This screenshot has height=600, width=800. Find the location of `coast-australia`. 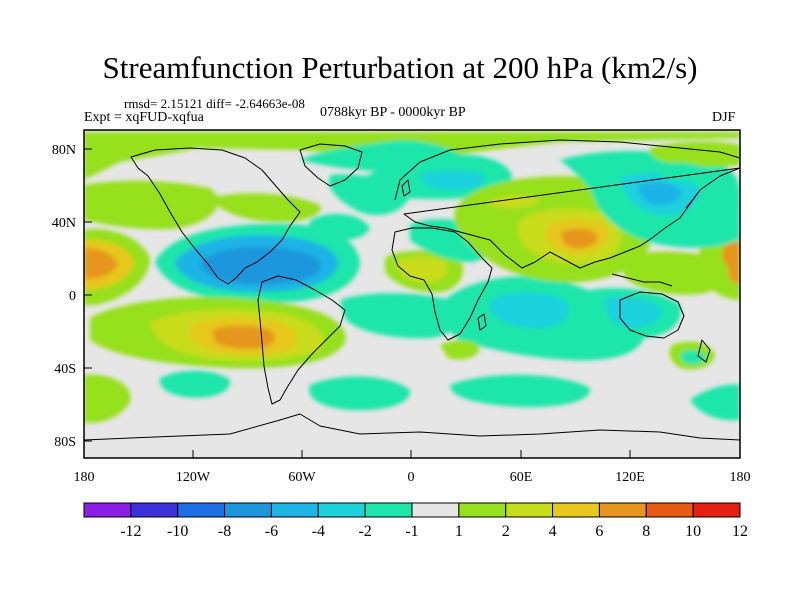

coast-australia is located at coordinates (652, 315).